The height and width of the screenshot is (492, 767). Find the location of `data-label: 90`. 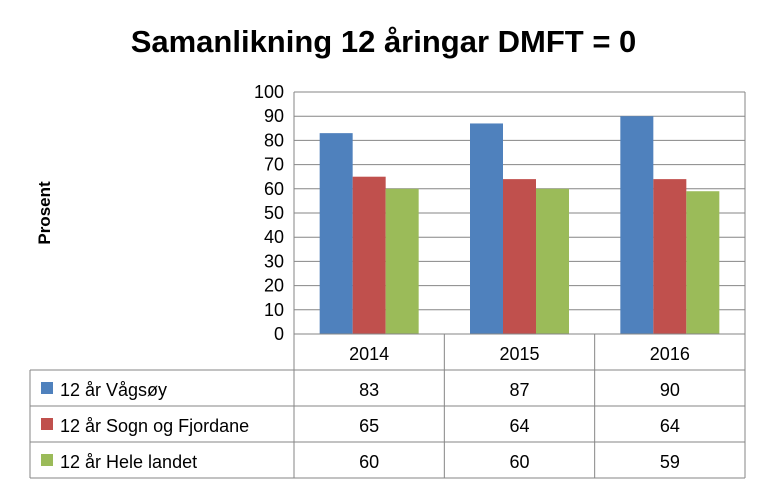

data-label: 90 is located at coordinates (670, 390).